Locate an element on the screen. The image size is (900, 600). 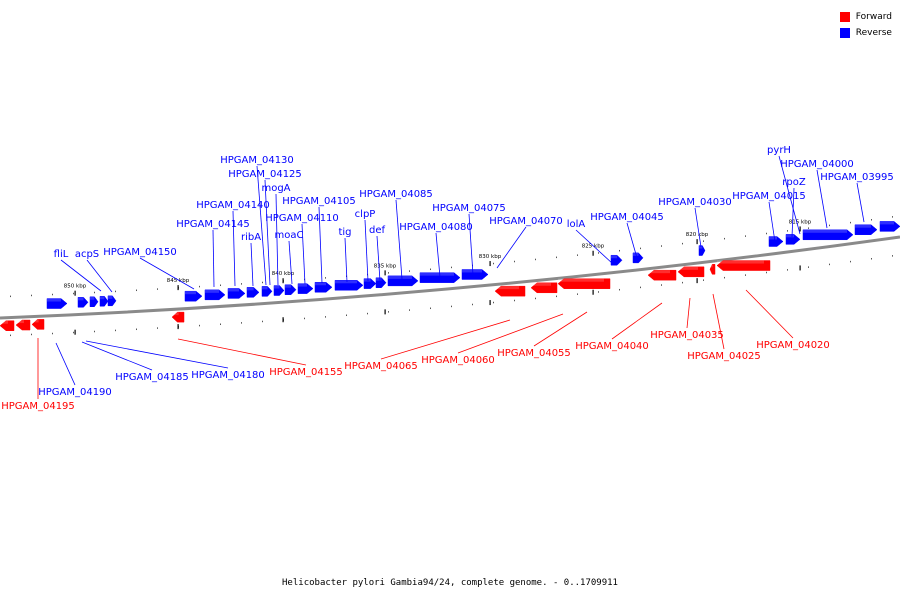
legend-item-reverse: Reverse is located at coordinates (865, 33).